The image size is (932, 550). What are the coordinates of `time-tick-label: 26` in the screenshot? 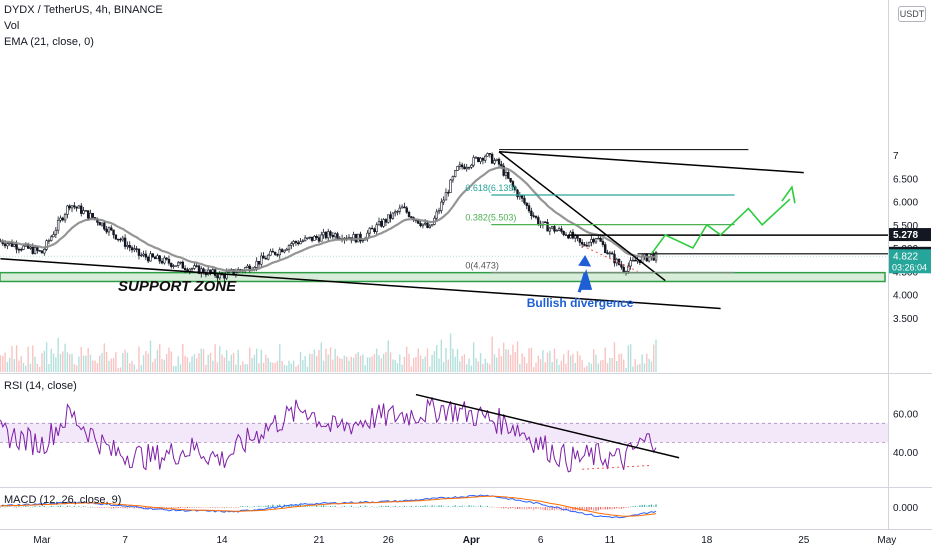 It's located at (389, 540).